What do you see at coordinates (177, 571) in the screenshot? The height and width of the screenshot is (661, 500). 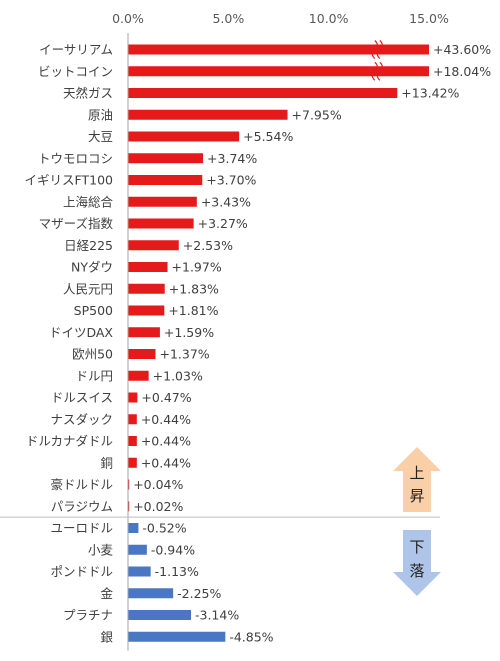 I see `data-label: -1.13%` at bounding box center [177, 571].